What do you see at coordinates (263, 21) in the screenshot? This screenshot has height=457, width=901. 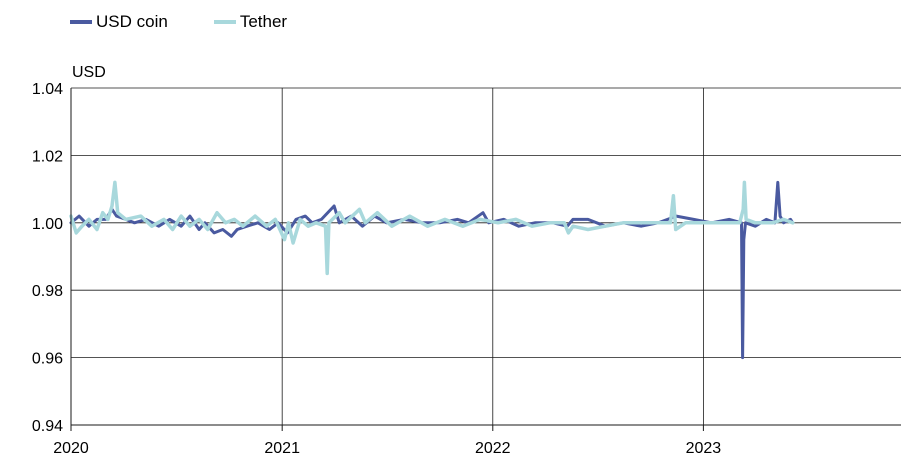 I see `legend-label-tether: Tether` at bounding box center [263, 21].